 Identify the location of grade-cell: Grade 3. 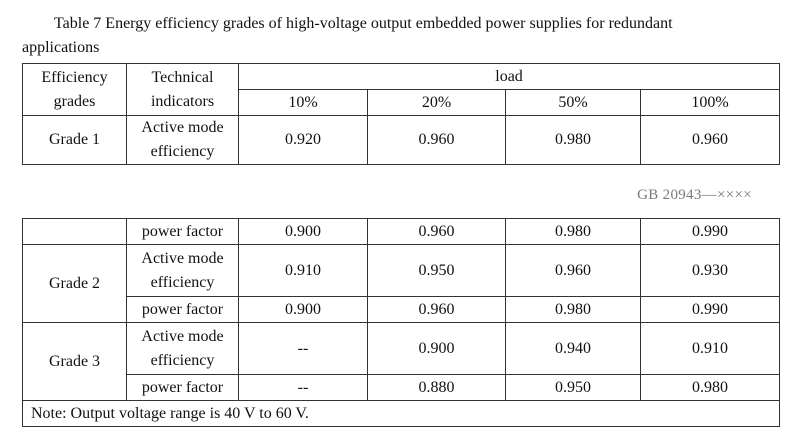
(74, 361).